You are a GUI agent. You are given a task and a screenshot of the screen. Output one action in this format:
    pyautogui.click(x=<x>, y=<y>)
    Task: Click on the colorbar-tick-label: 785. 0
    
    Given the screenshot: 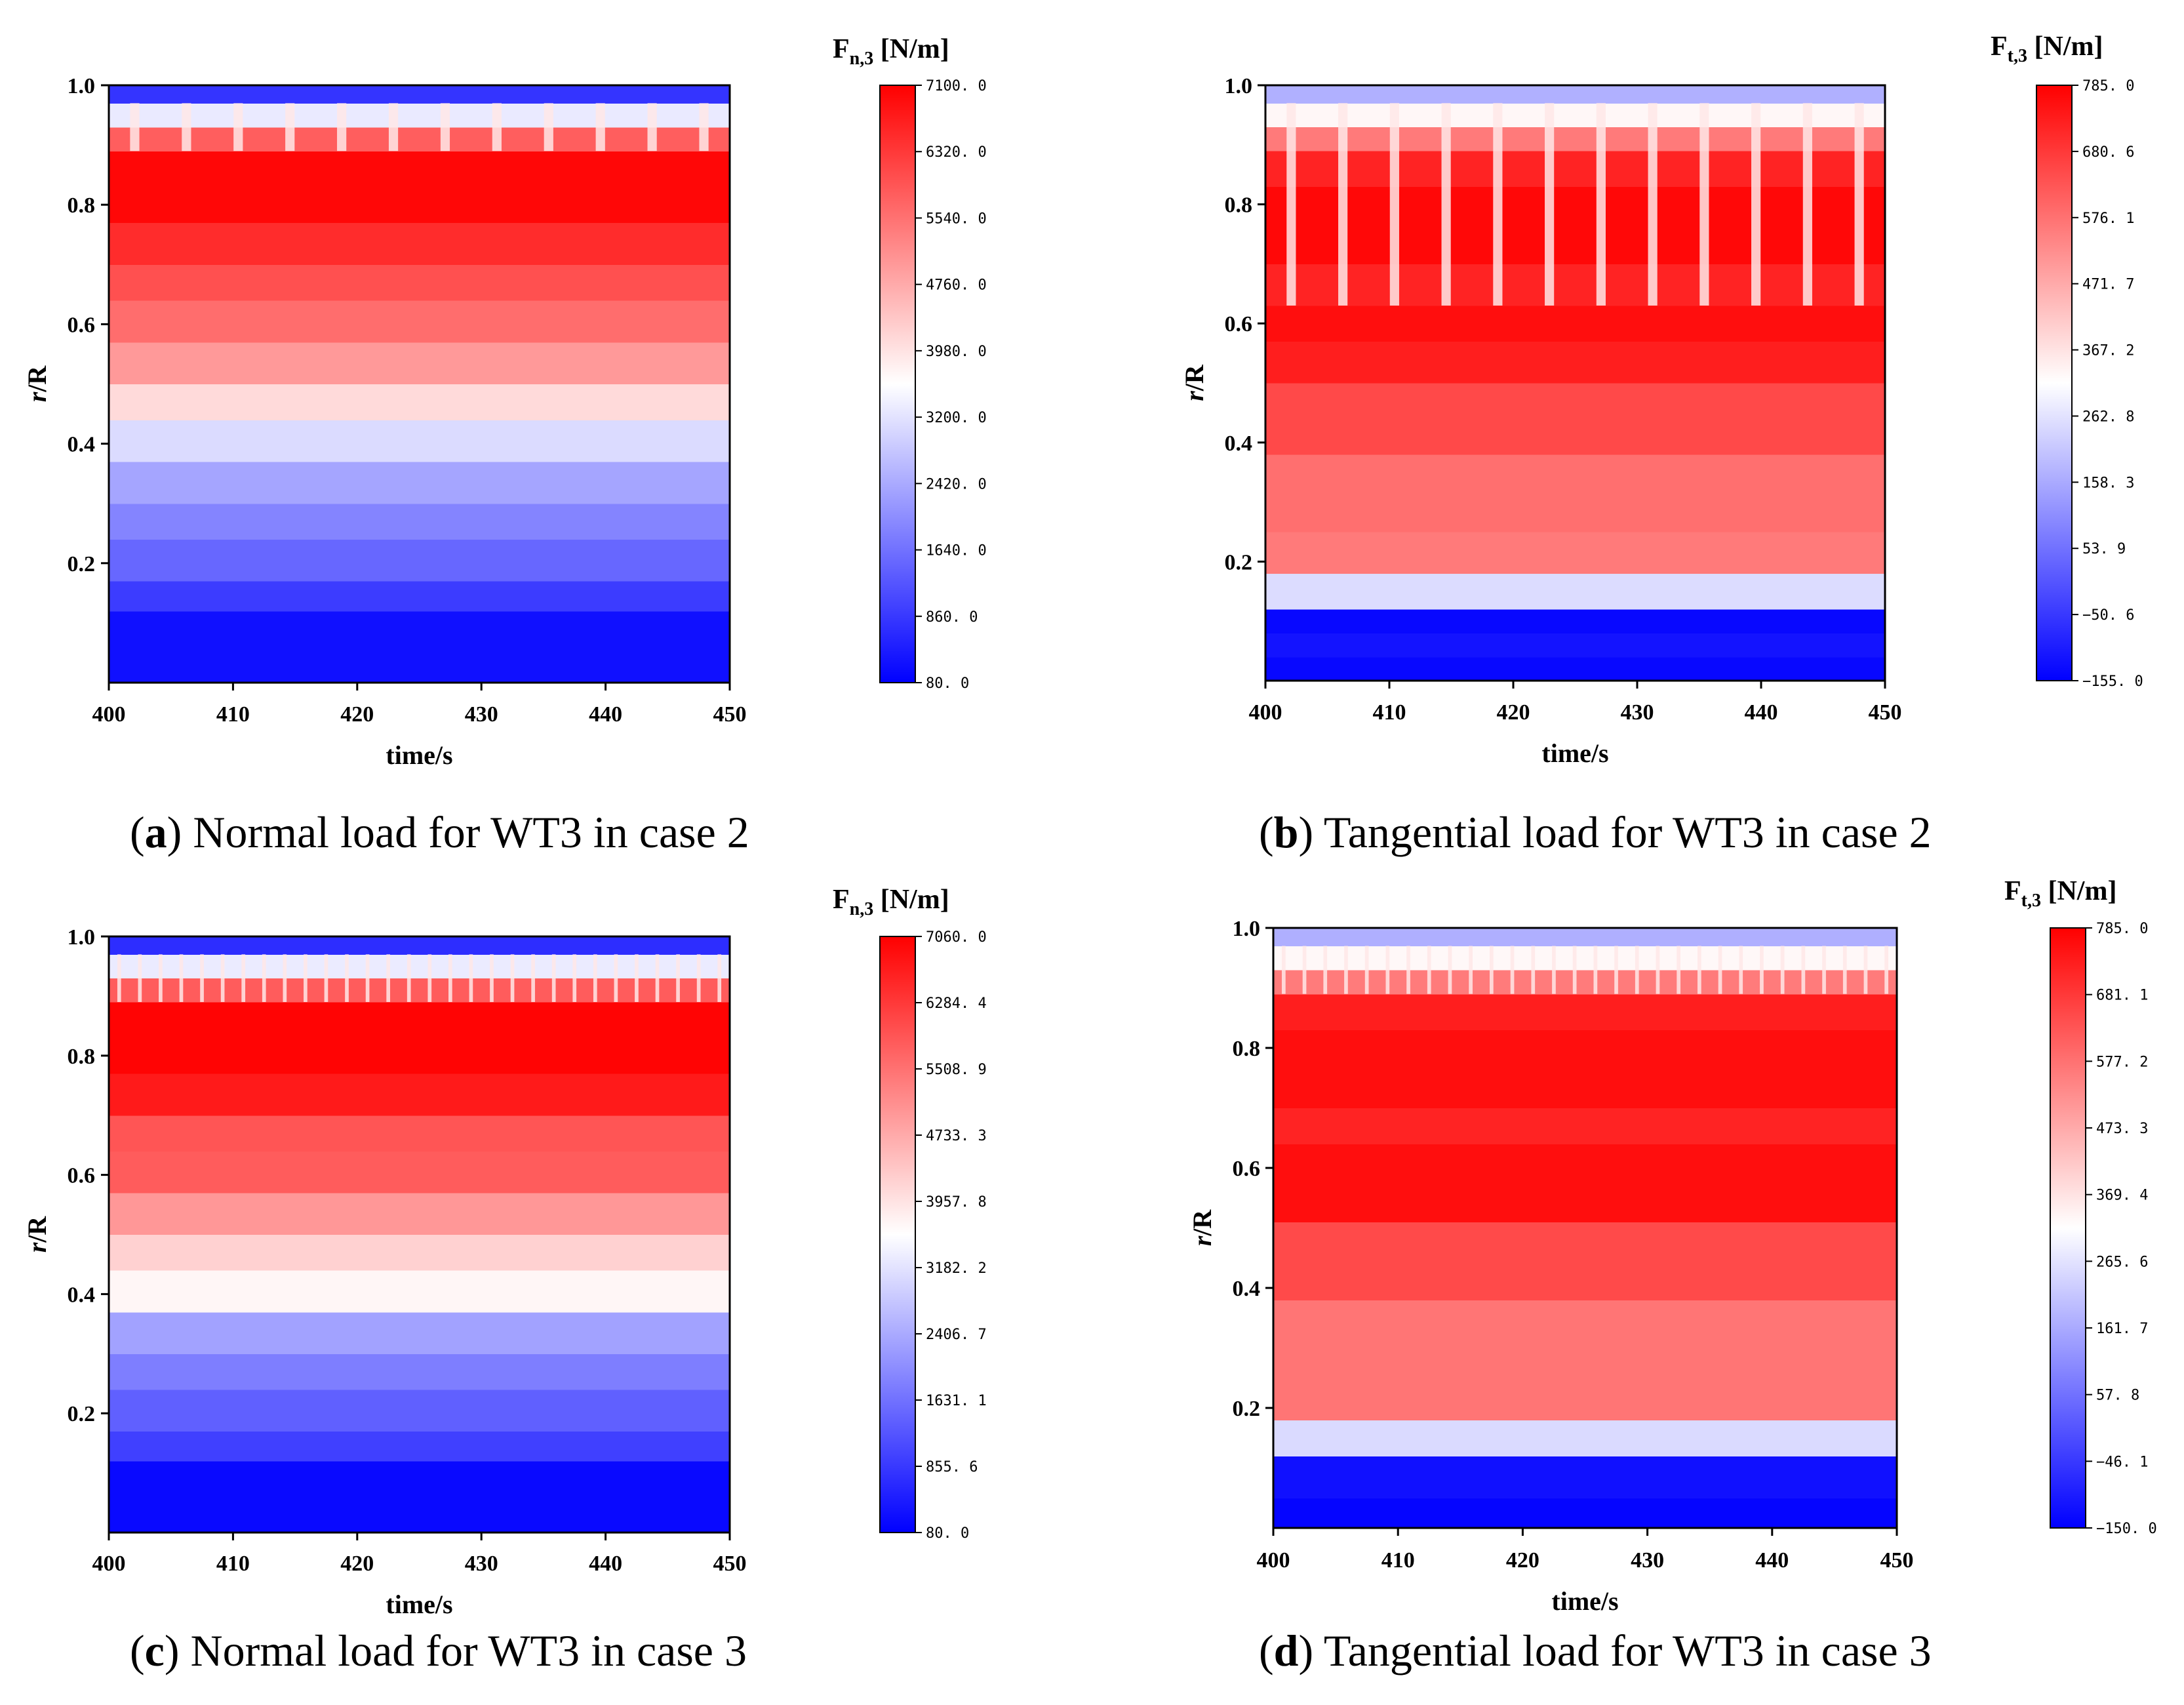 What is the action you would take?
    pyautogui.click(x=2108, y=86)
    